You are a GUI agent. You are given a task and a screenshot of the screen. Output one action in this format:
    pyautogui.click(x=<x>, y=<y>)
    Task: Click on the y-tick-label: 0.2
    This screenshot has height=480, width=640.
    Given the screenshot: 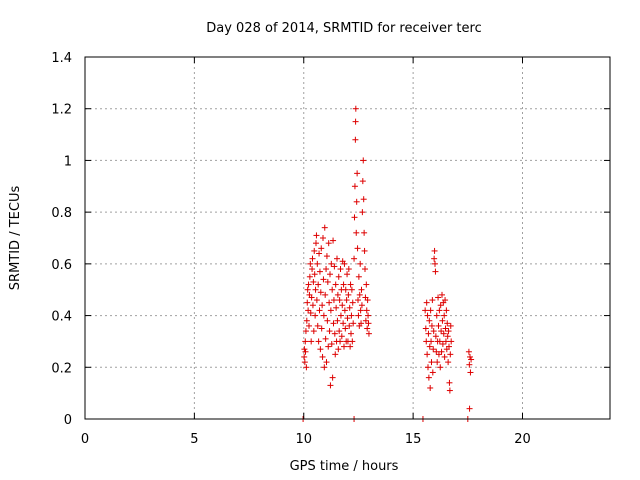 What is the action you would take?
    pyautogui.click(x=61, y=368)
    